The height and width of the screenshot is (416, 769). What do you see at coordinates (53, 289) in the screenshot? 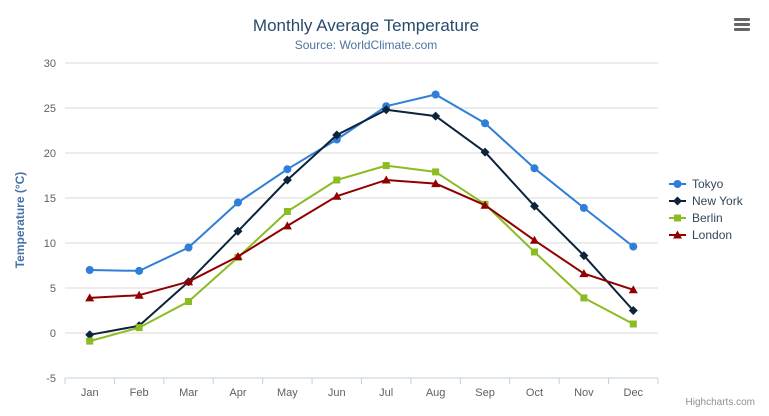
I see `y-tick-label: 5` at bounding box center [53, 289].